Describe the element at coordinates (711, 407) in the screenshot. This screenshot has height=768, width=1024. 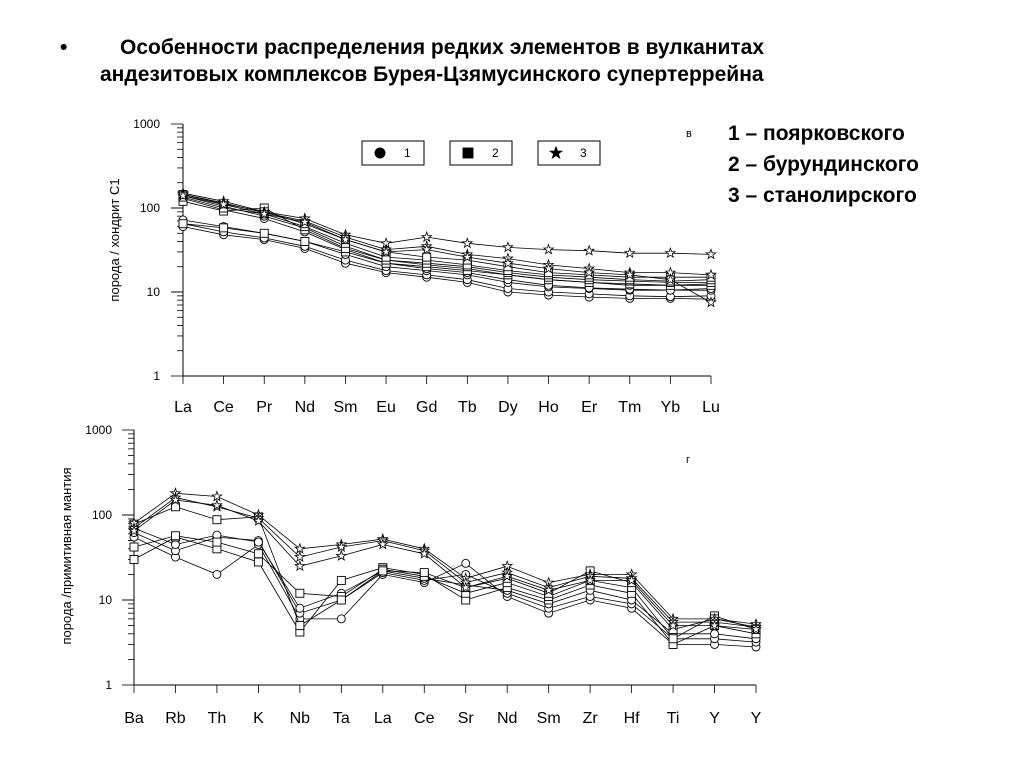
I see `x-tick-label: Lu` at that location.